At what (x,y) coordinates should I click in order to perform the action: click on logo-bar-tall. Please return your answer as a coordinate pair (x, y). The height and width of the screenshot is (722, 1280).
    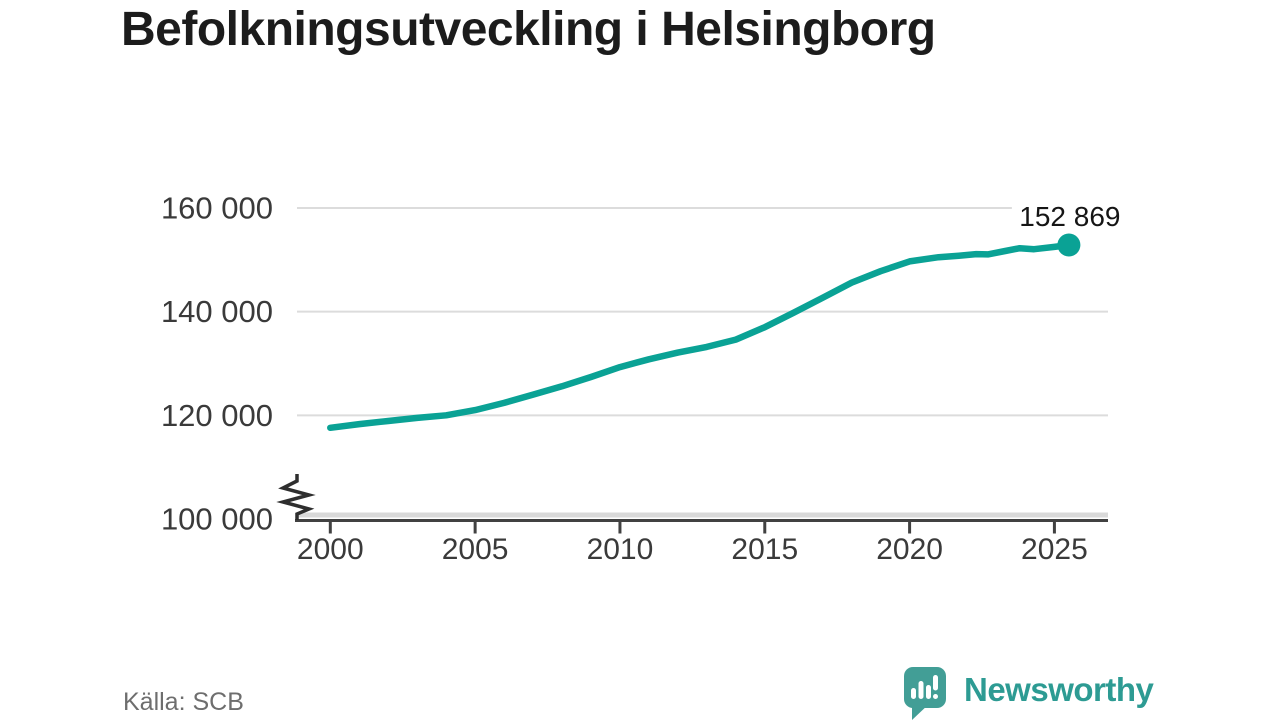
    Looking at the image, I should click on (921, 690).